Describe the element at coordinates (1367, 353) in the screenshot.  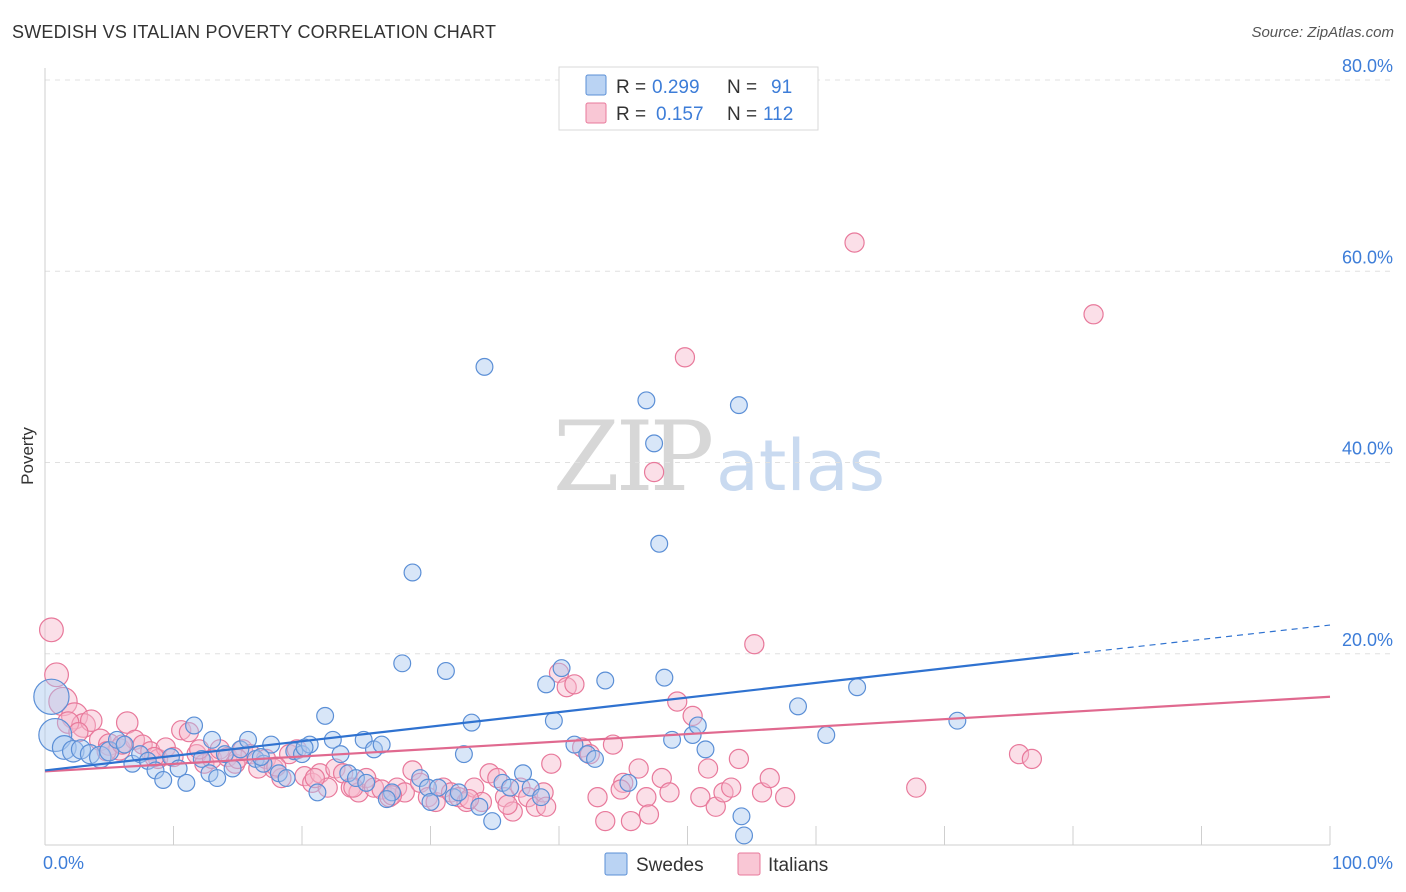
I see `y-tick-labels: 20.0% 40.0% 60.0% 80.0%` at that location.